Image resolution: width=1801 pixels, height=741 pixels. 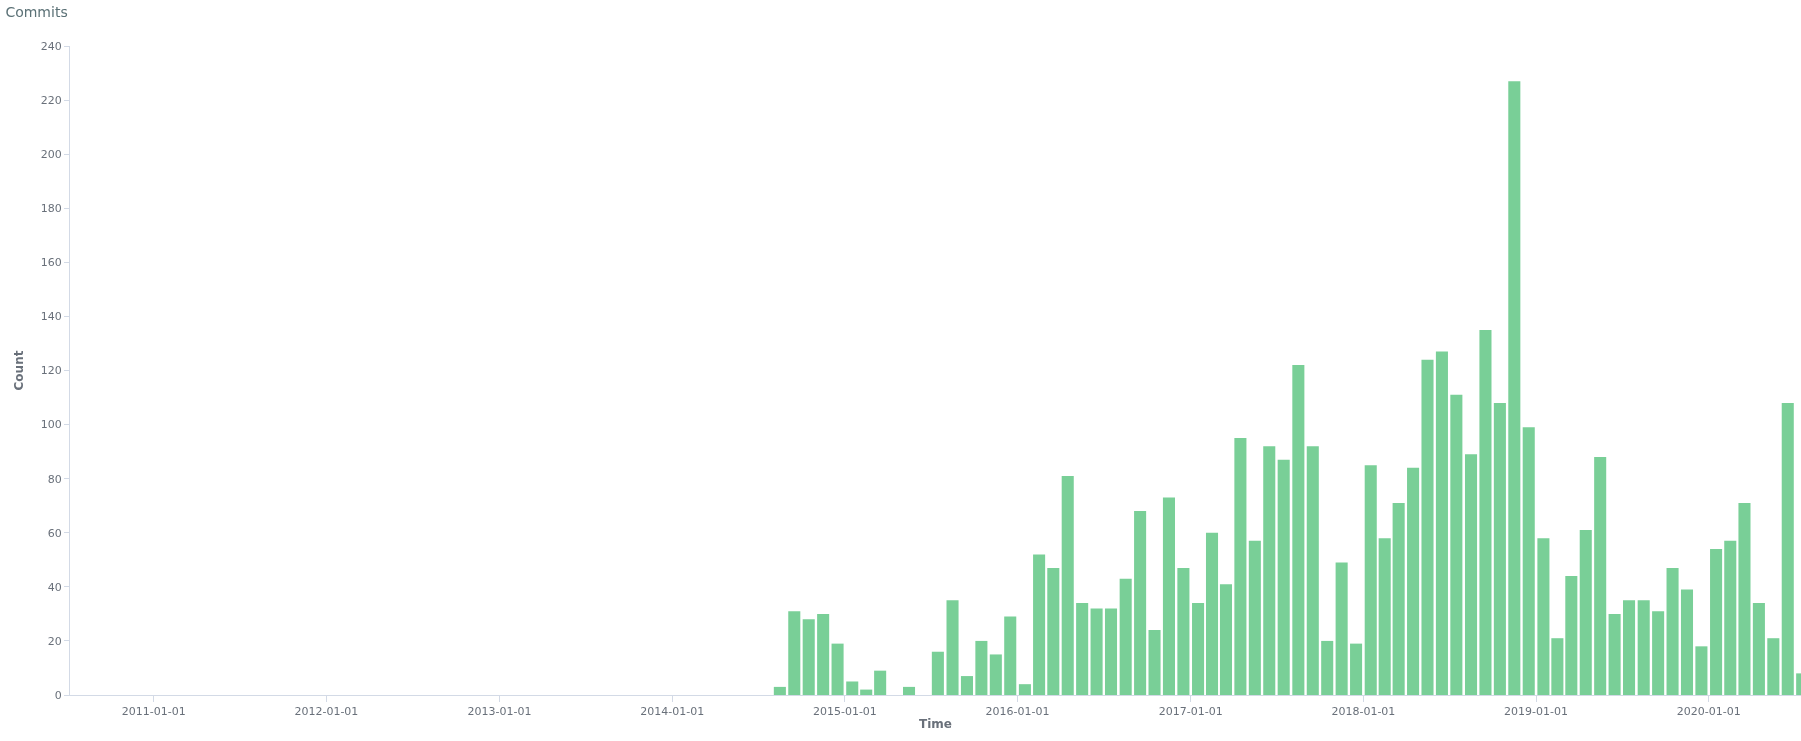 What do you see at coordinates (51, 425) in the screenshot?
I see `y-tick-label: 100` at bounding box center [51, 425].